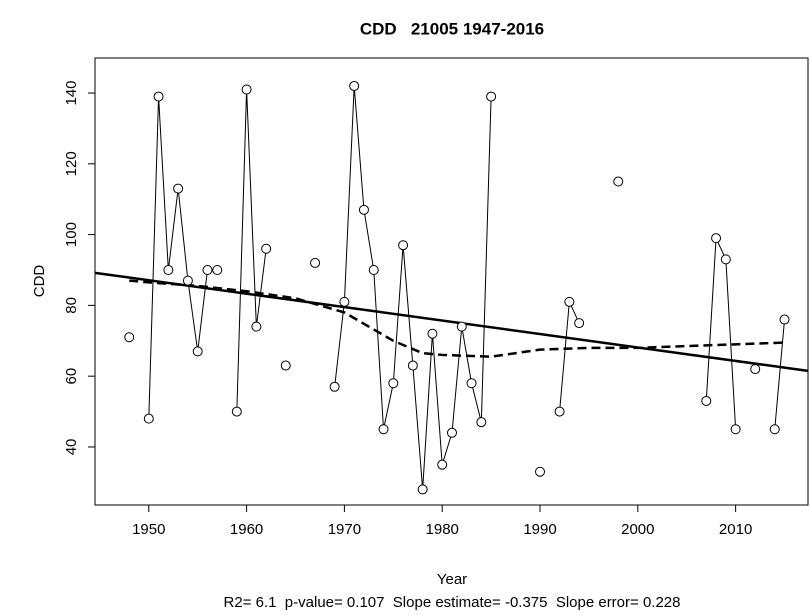  I want to click on x-tick-label: 2000, so click(637, 529).